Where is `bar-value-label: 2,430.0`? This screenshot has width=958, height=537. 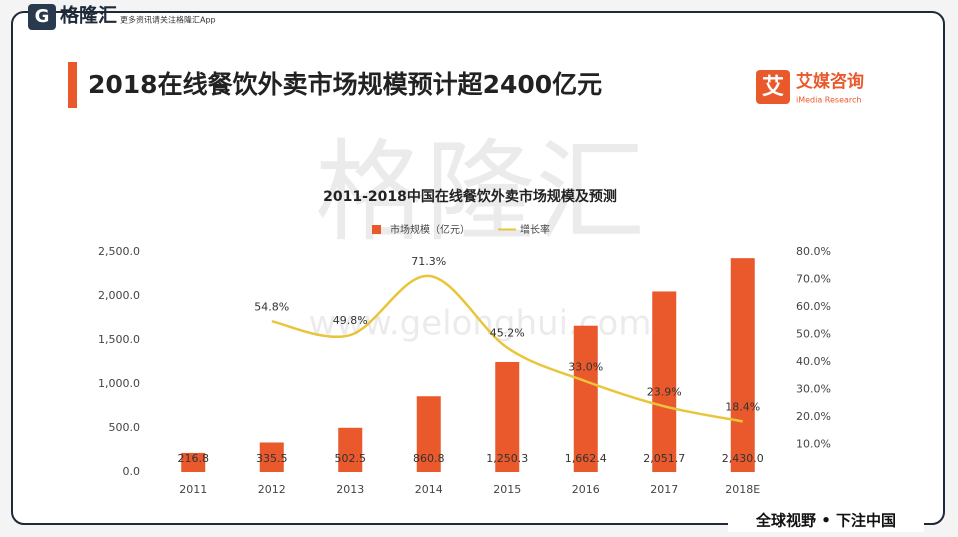
bar-value-label: 2,430.0 is located at coordinates (743, 458).